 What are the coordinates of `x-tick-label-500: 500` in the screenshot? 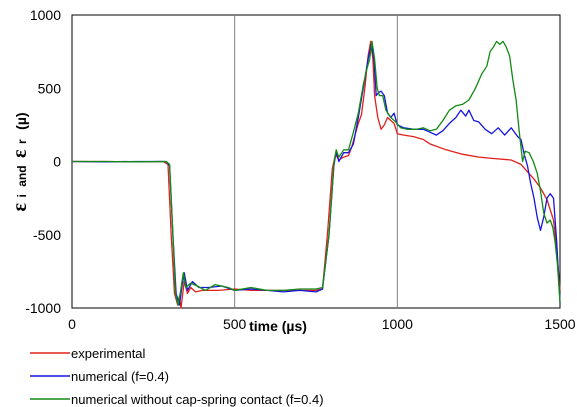 It's located at (235, 324).